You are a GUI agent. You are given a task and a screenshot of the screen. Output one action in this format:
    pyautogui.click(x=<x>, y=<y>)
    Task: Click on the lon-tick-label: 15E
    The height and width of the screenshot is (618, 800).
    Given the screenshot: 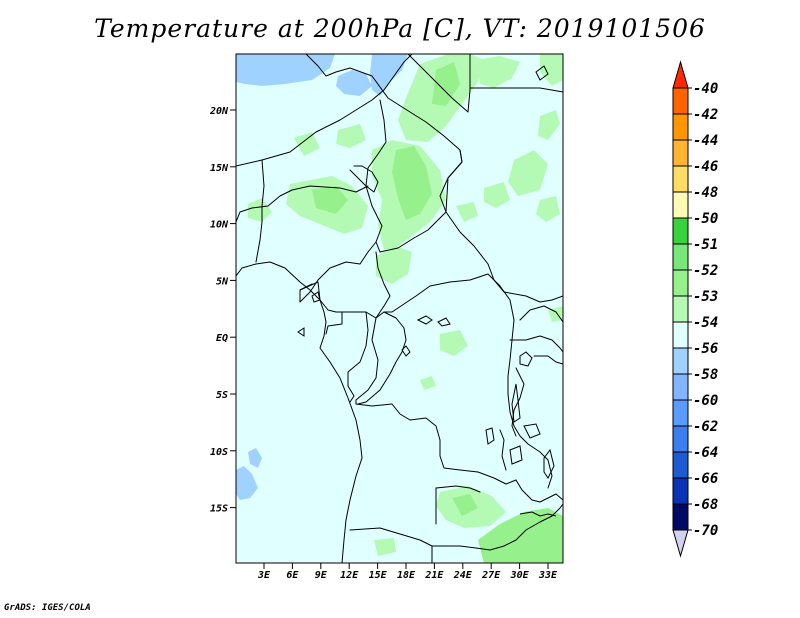 What is the action you would take?
    pyautogui.click(x=378, y=575)
    